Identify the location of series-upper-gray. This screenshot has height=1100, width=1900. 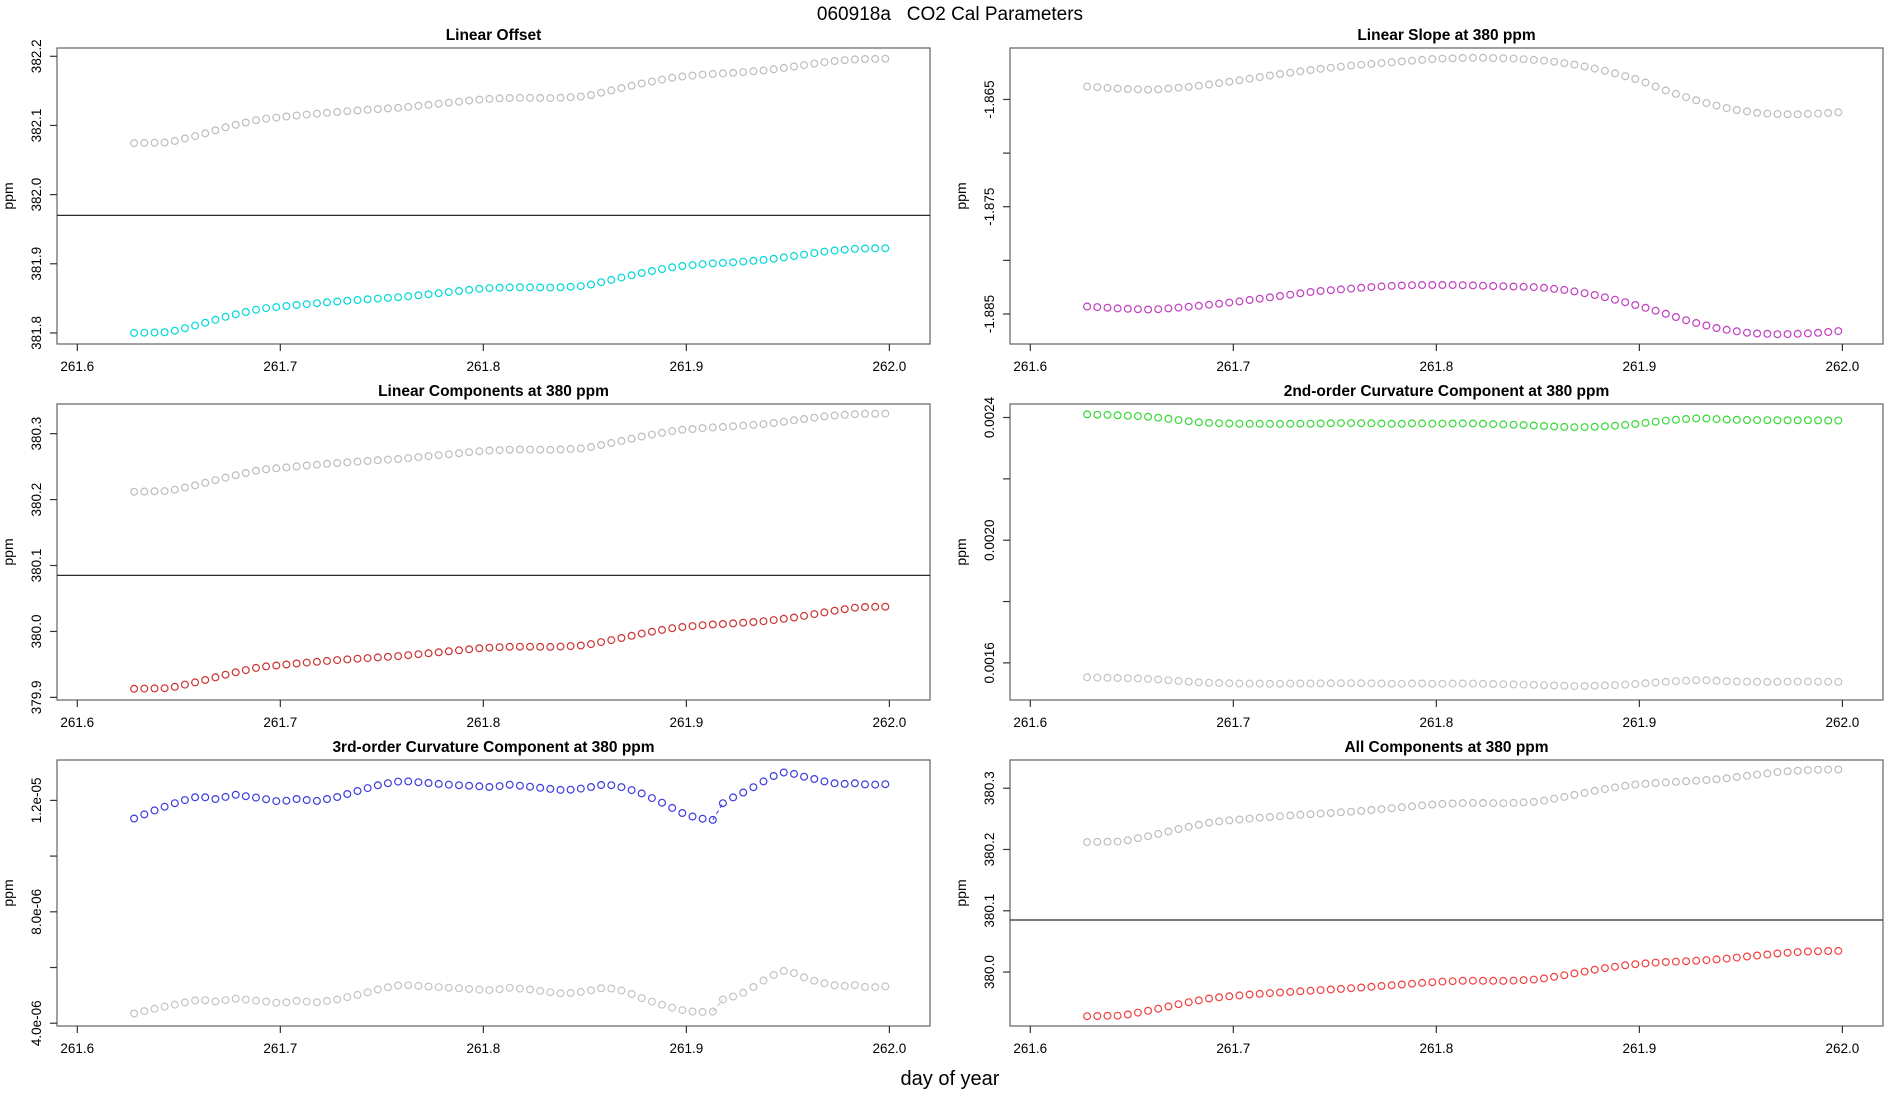
(1463, 86).